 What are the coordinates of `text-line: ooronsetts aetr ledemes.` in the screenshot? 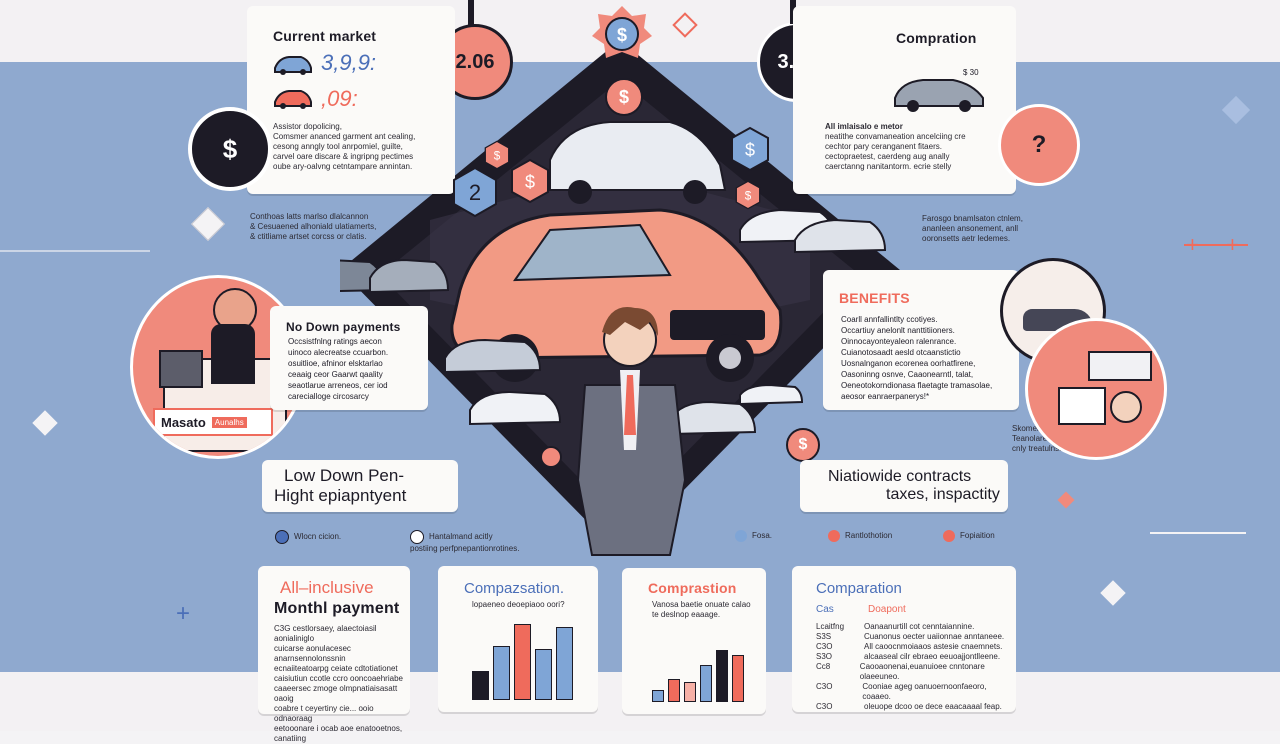 It's located at (966, 238).